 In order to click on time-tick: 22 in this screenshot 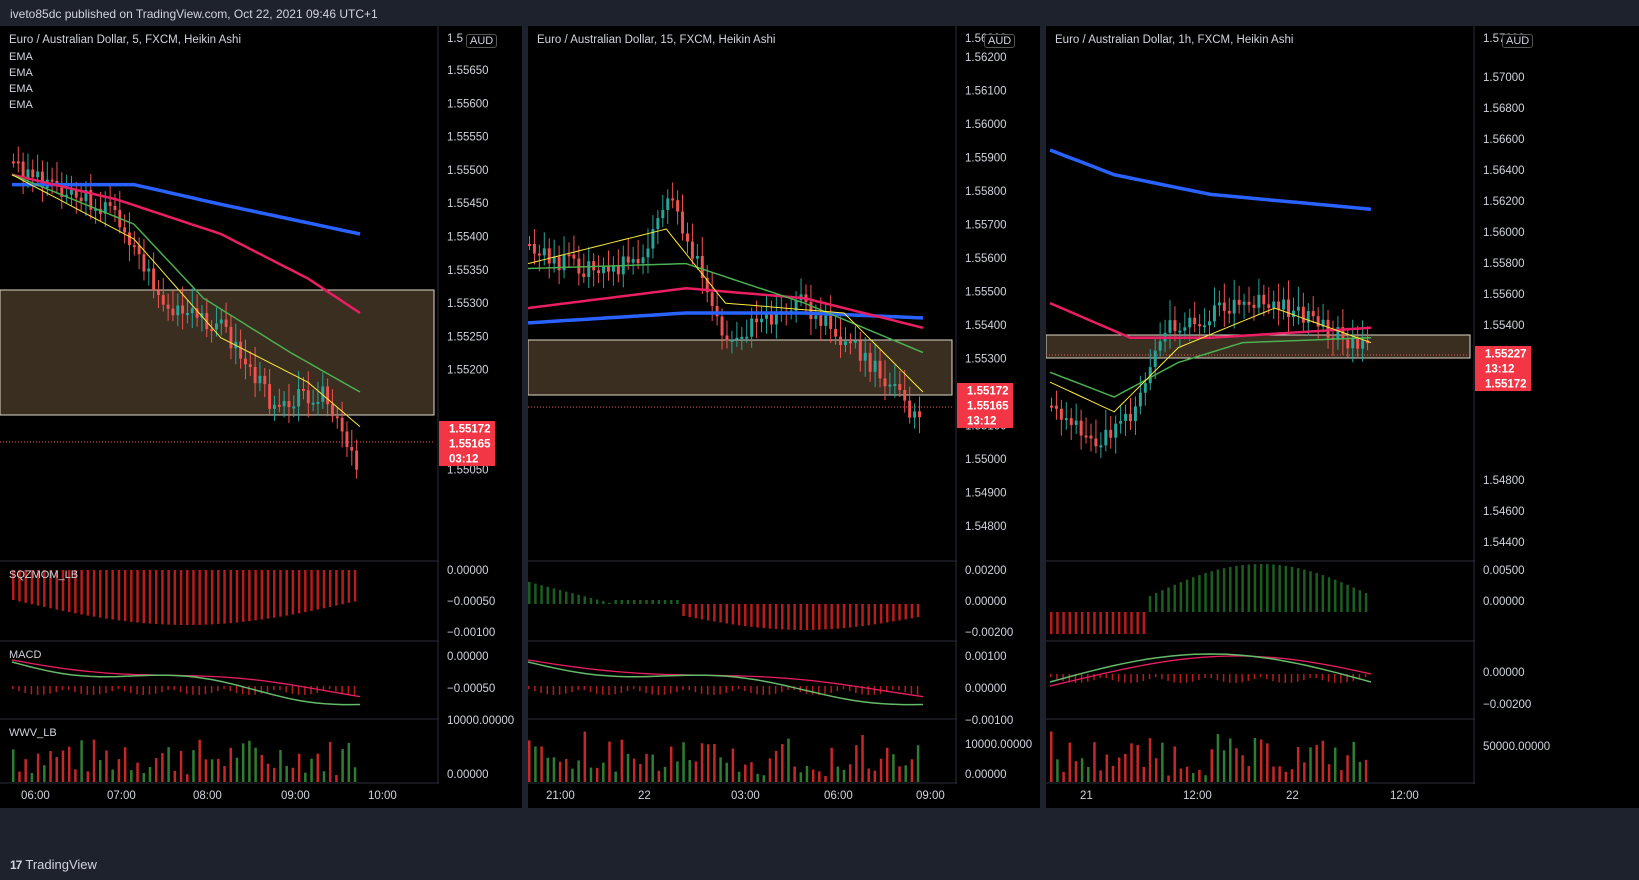, I will do `click(1292, 796)`.